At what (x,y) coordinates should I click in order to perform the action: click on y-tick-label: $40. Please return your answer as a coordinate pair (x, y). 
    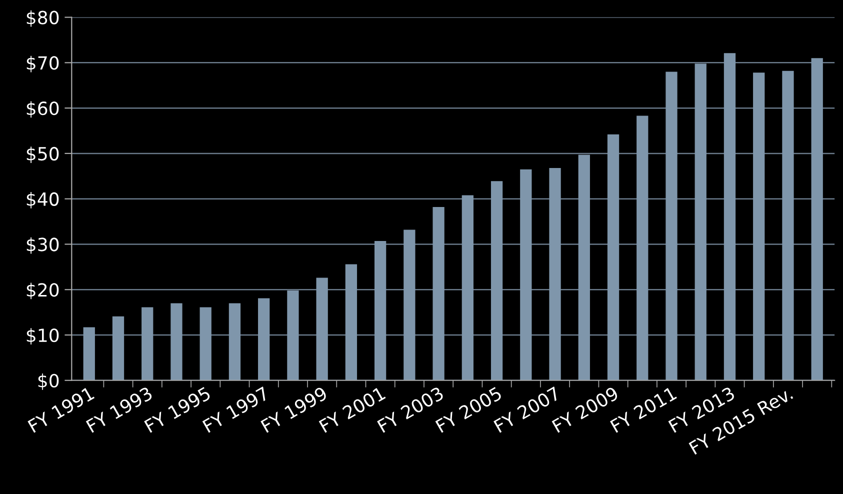
    Looking at the image, I should click on (42, 200).